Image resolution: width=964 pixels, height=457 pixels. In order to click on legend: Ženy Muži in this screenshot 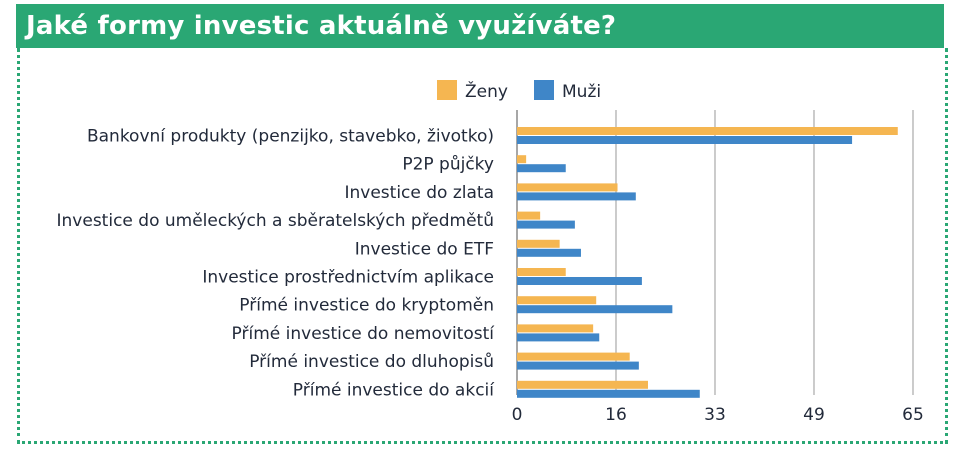, I will do `click(519, 91)`.